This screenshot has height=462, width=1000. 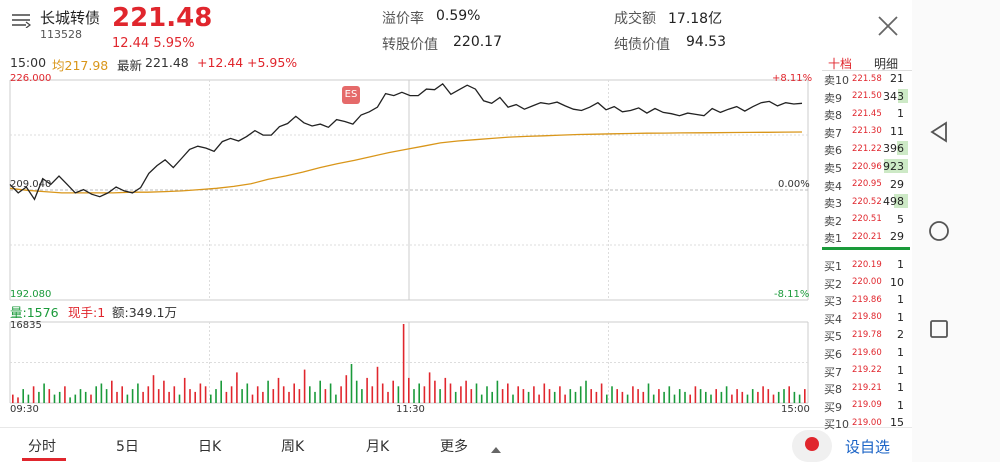 I want to click on ask-row: 卖4 220.95 29, so click(x=866, y=185).